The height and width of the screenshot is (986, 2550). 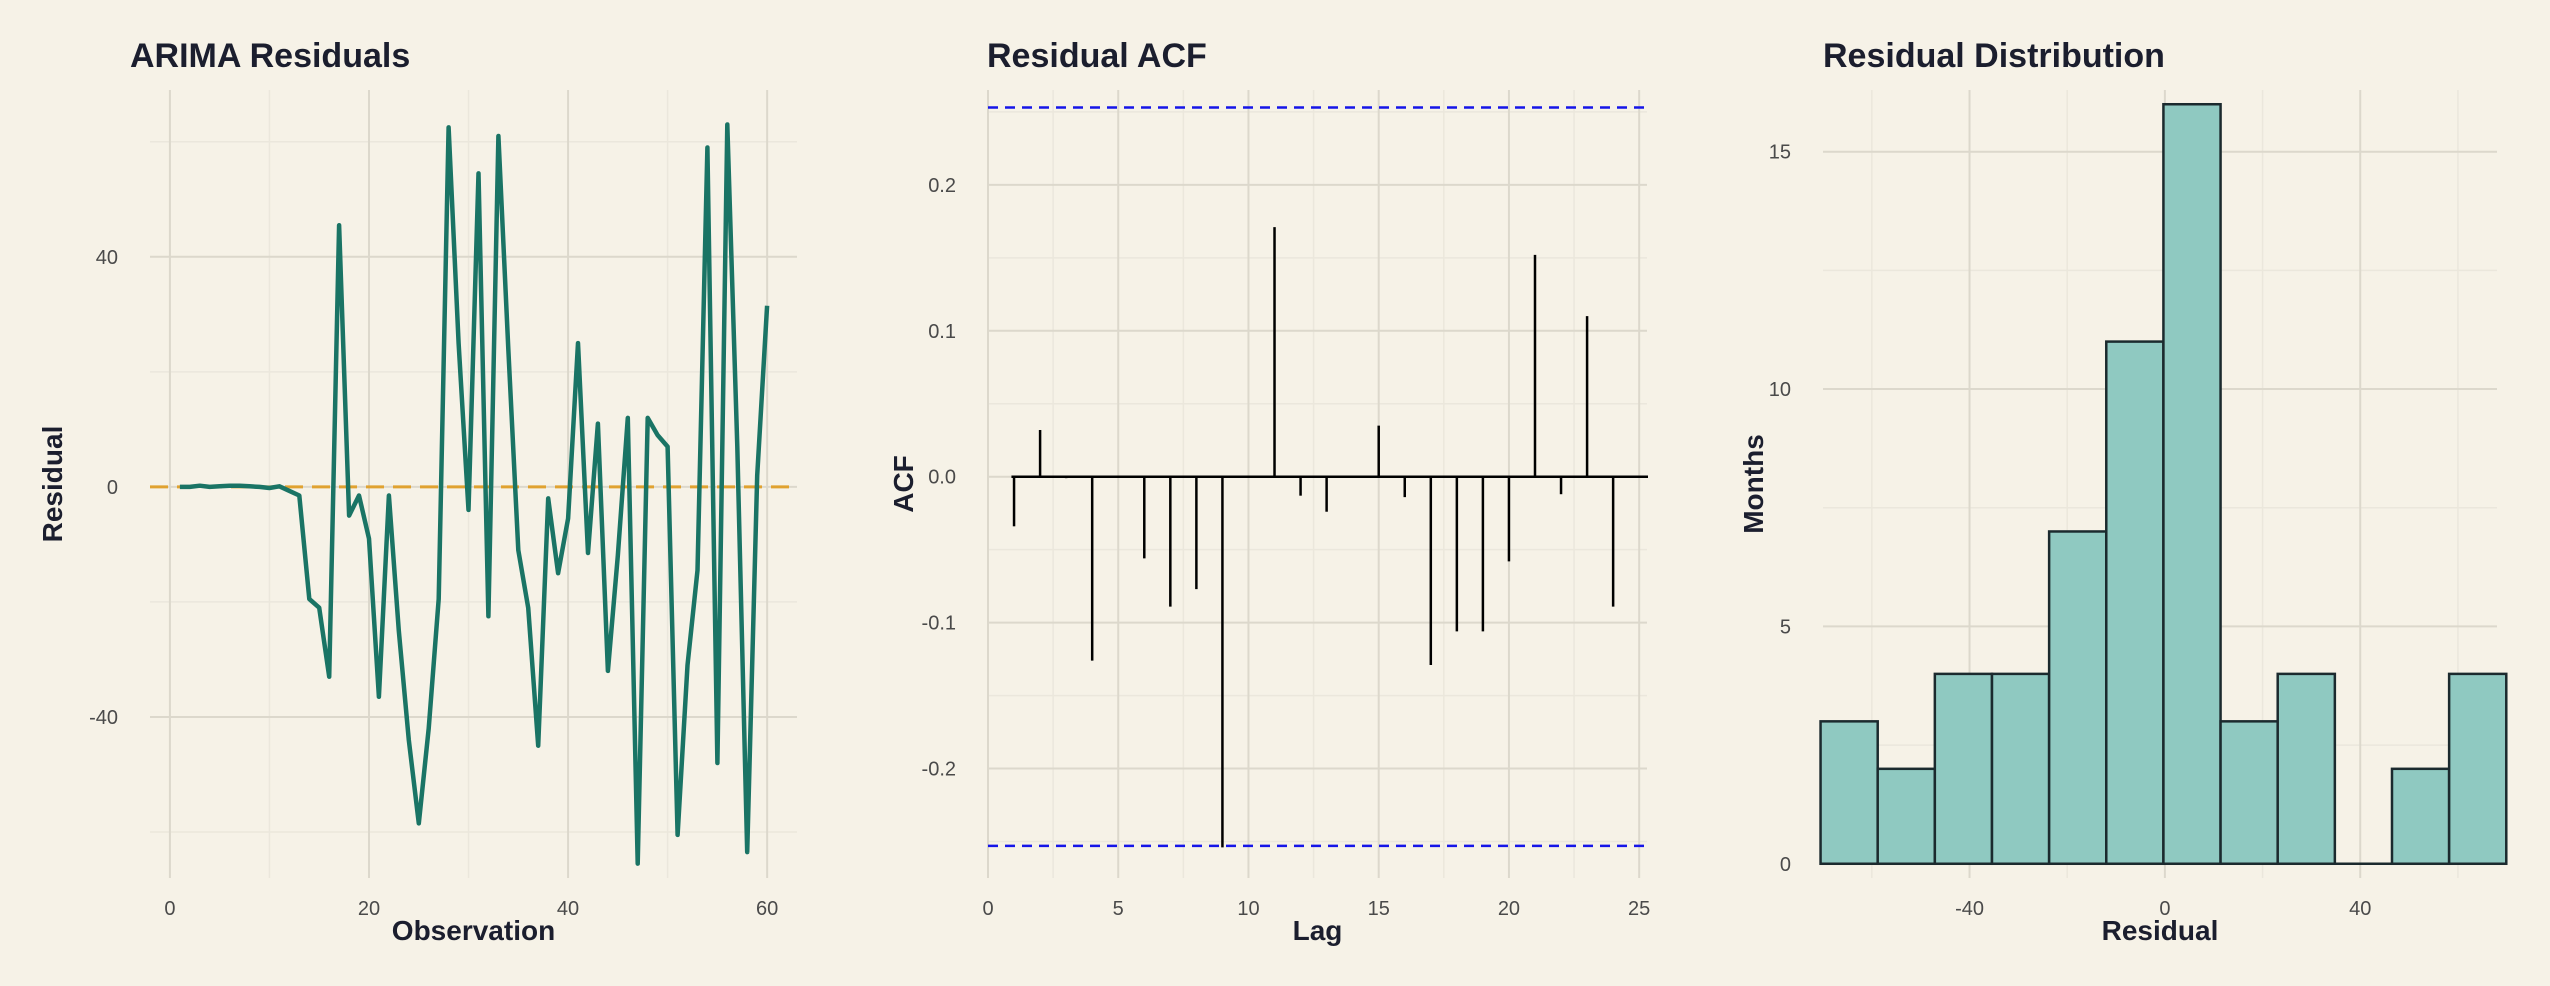 I want to click on y-tick-label: 10, so click(x=1780, y=390).